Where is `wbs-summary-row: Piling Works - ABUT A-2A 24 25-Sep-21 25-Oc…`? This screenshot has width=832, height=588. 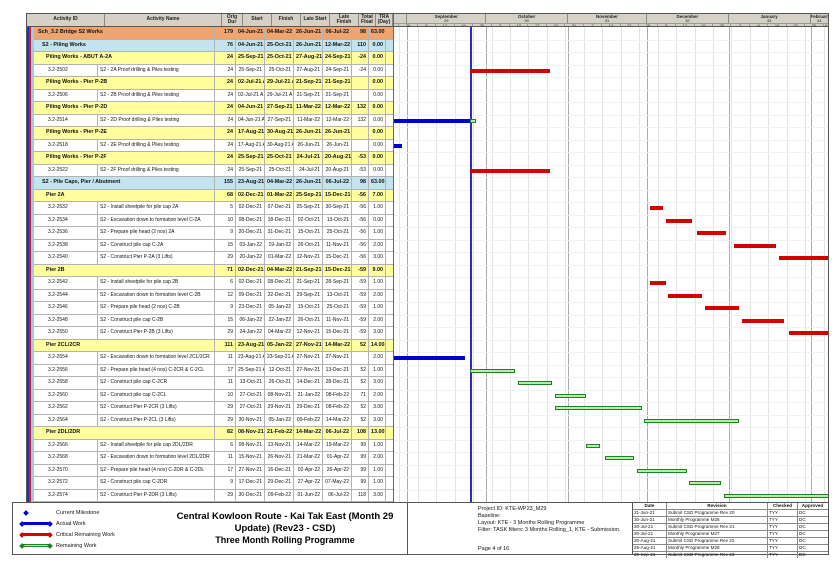 wbs-summary-row: Piling Works - ABUT A-2A 24 25-Sep-21 25-Oc… is located at coordinates (213, 58).